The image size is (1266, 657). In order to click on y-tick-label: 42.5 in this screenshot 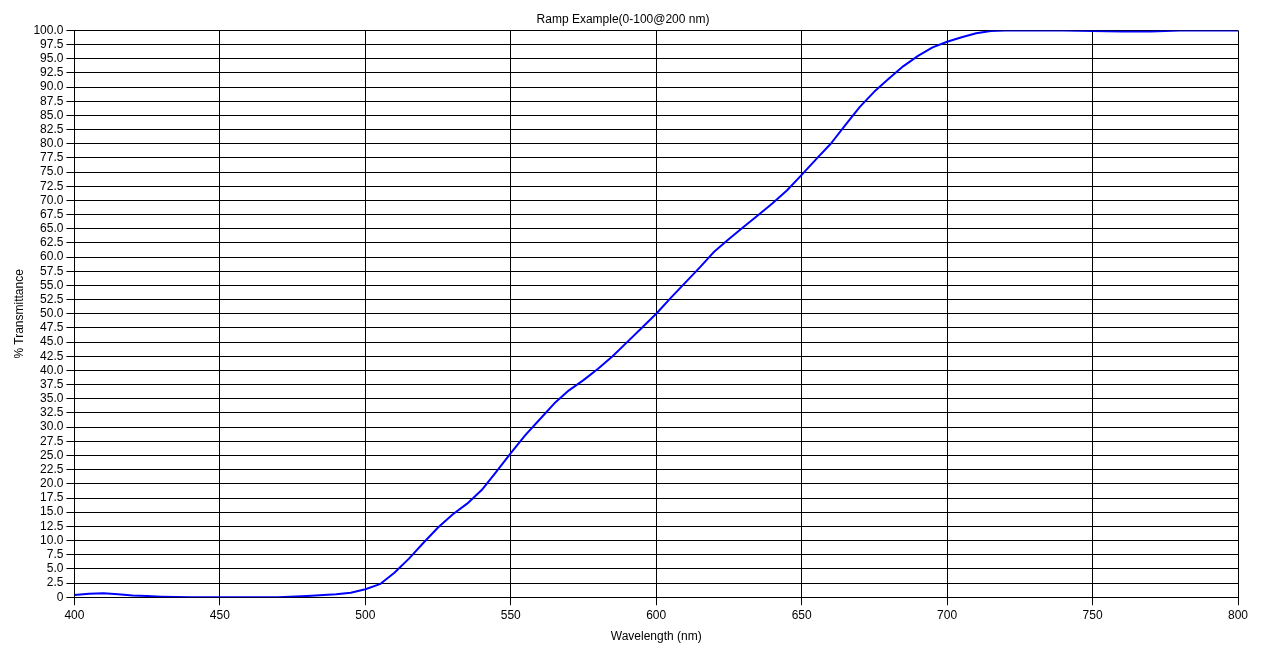, I will do `click(52, 355)`.